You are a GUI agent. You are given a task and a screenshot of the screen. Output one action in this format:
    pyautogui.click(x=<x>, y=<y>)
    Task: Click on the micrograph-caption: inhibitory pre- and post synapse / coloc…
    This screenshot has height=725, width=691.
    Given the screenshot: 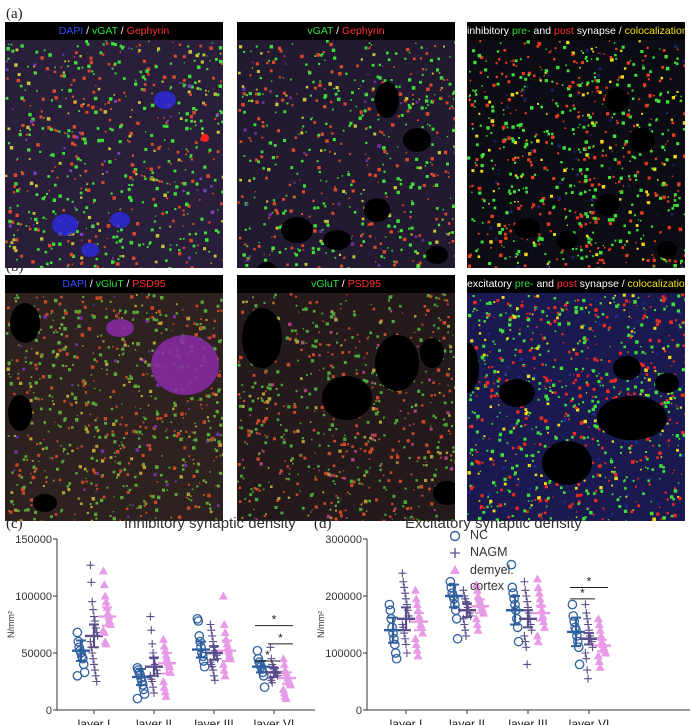 What is the action you would take?
    pyautogui.click(x=576, y=31)
    